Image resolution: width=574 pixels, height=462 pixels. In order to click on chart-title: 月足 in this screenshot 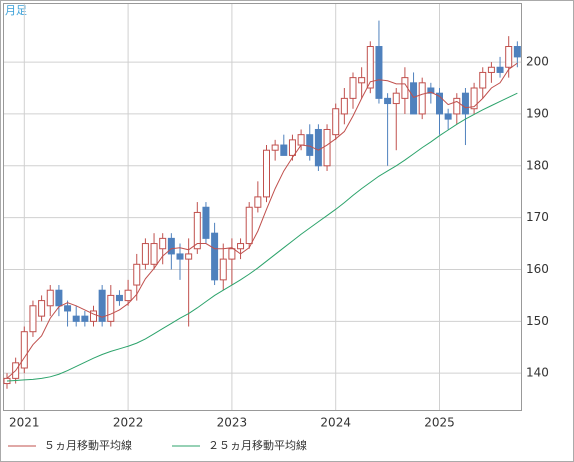, I will do `click(16, 10)`.